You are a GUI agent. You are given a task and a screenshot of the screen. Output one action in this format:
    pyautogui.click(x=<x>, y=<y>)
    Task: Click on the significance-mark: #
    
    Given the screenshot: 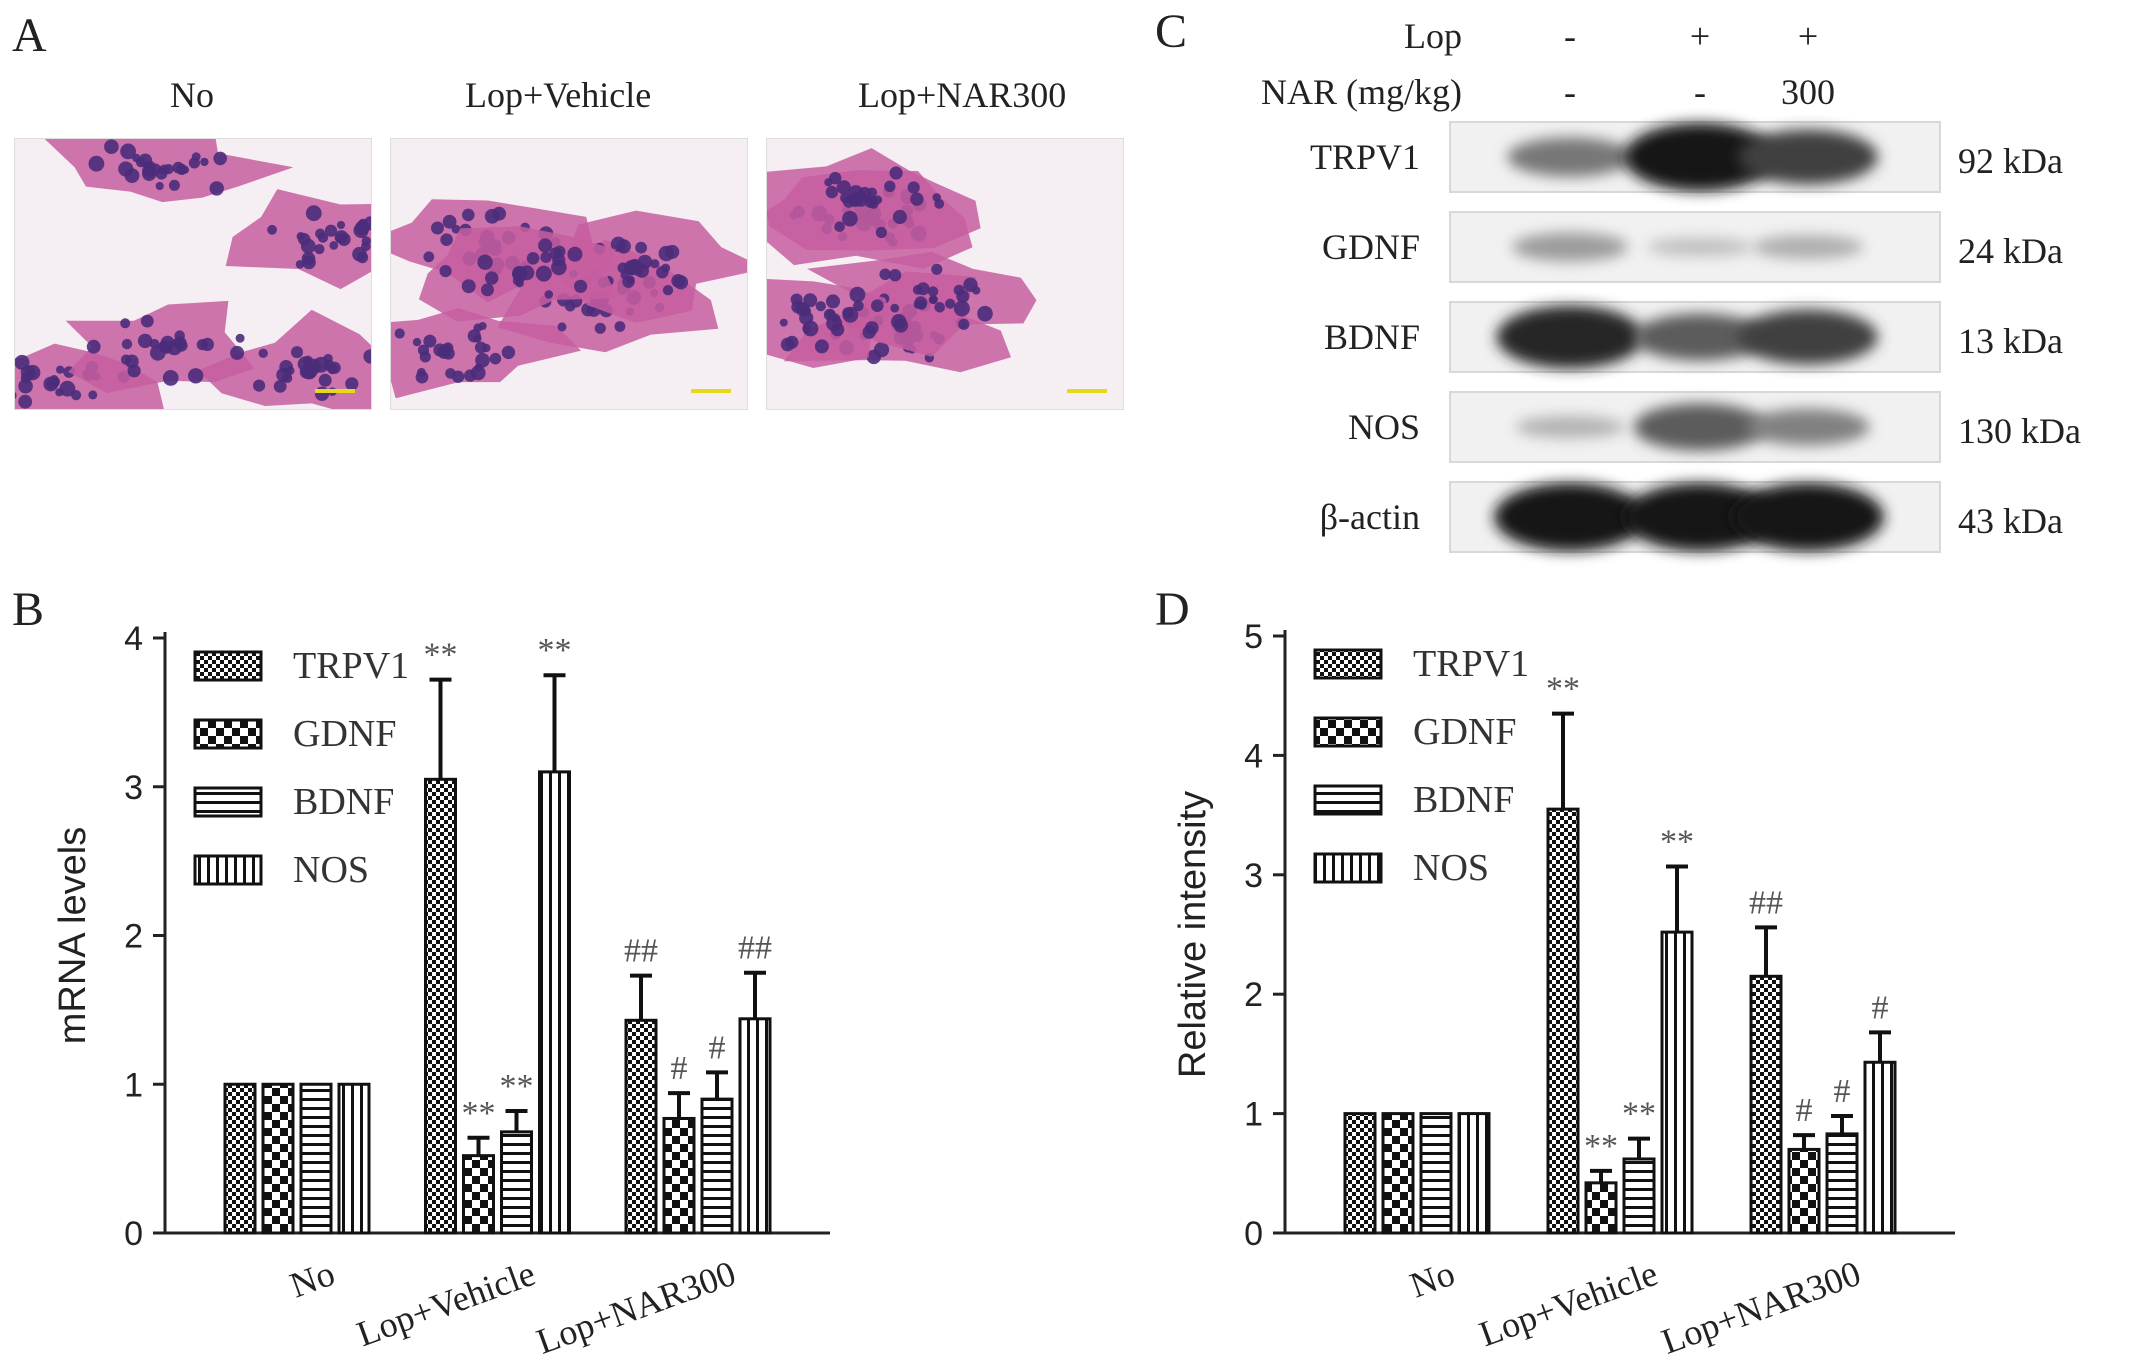 What is the action you would take?
    pyautogui.click(x=1804, y=1110)
    